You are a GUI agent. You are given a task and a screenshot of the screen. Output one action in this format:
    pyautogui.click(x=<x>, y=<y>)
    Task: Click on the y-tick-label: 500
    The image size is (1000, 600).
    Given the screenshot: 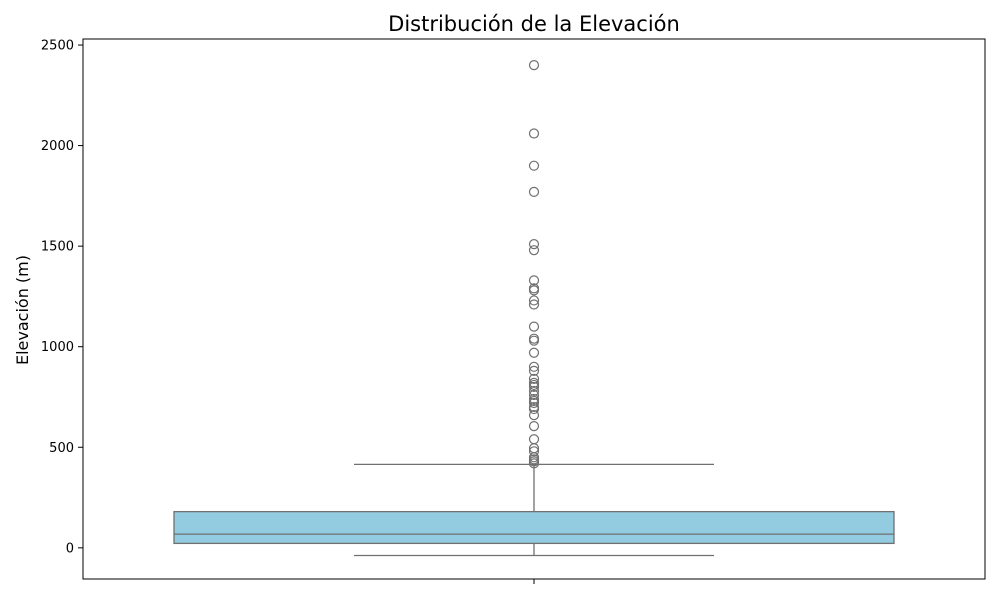 What is the action you would take?
    pyautogui.click(x=61, y=448)
    